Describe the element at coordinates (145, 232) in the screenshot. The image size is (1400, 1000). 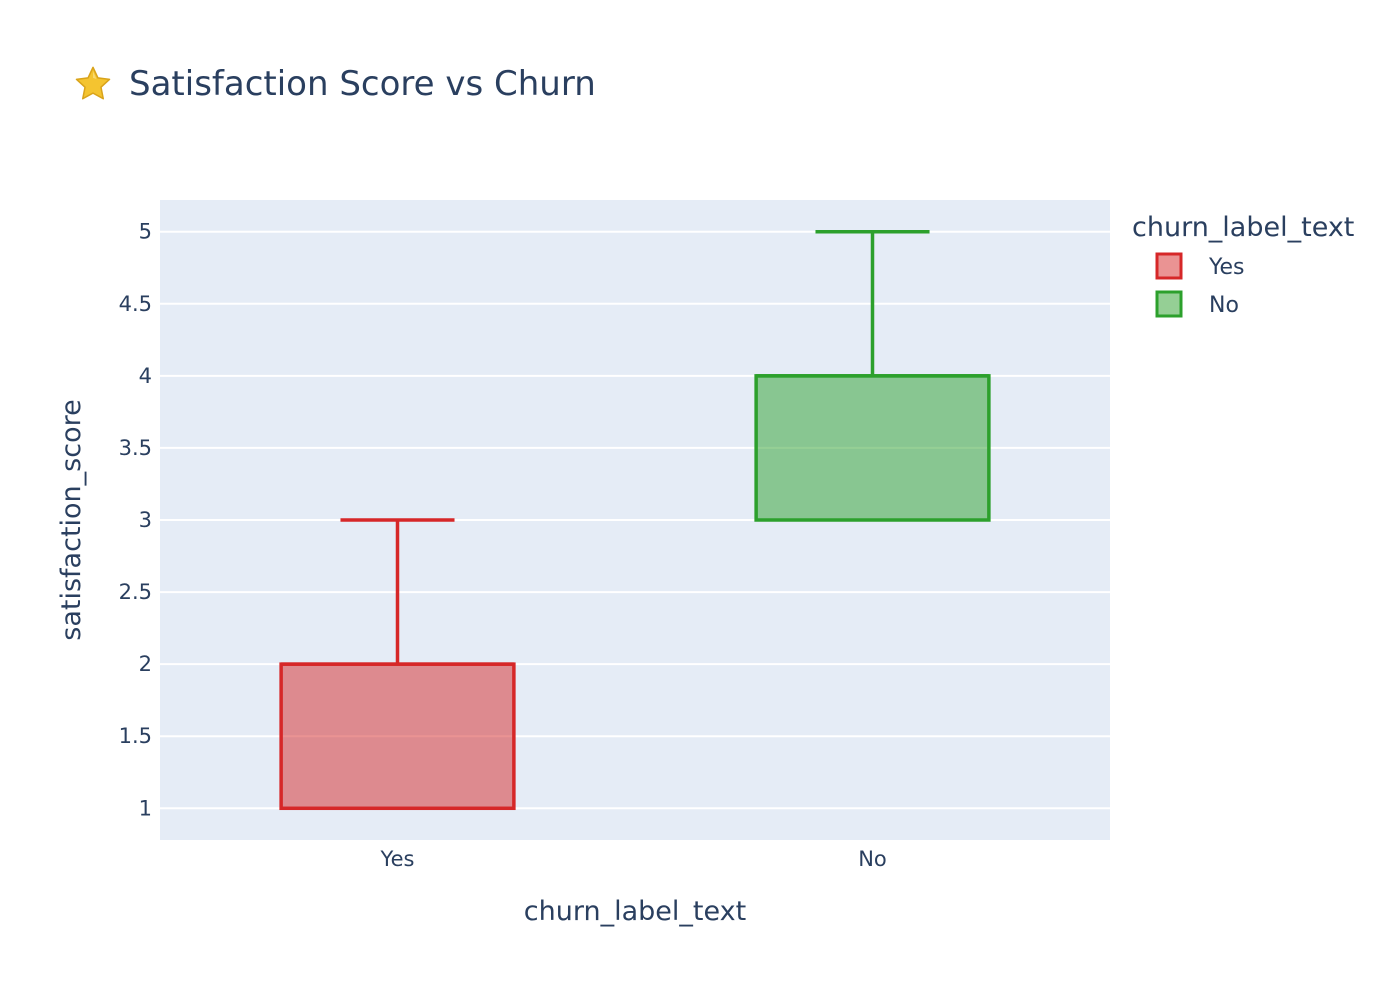
I see `y-tick-label: 5` at that location.